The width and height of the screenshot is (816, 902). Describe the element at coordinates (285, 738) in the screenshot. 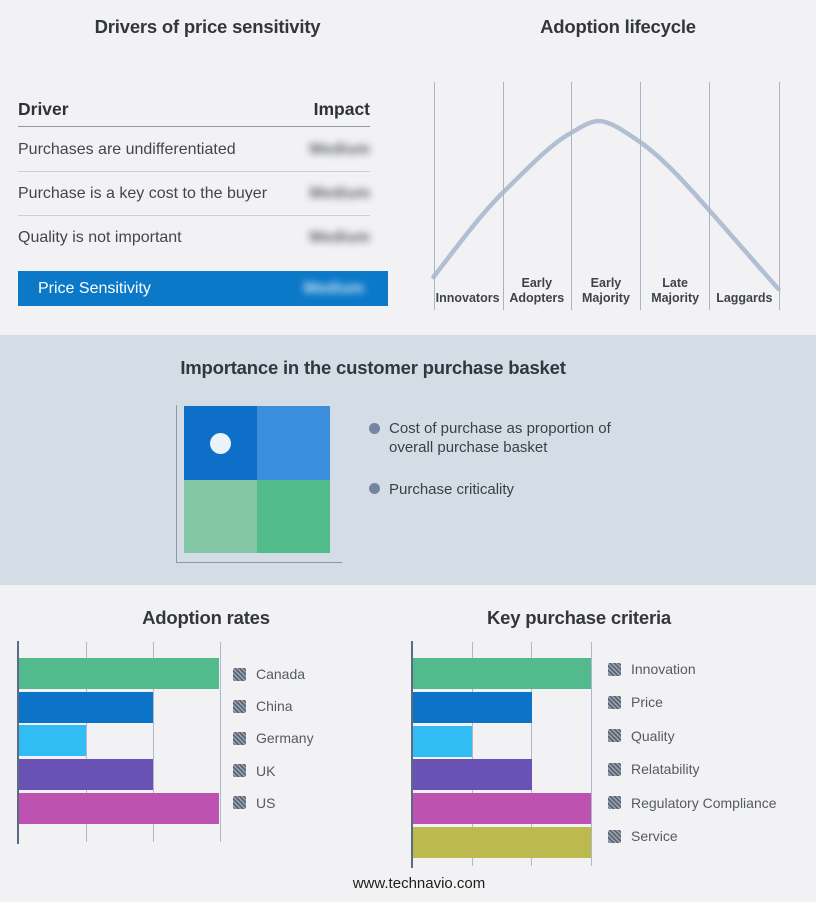

I see `legend-label-germany: Germany` at that location.